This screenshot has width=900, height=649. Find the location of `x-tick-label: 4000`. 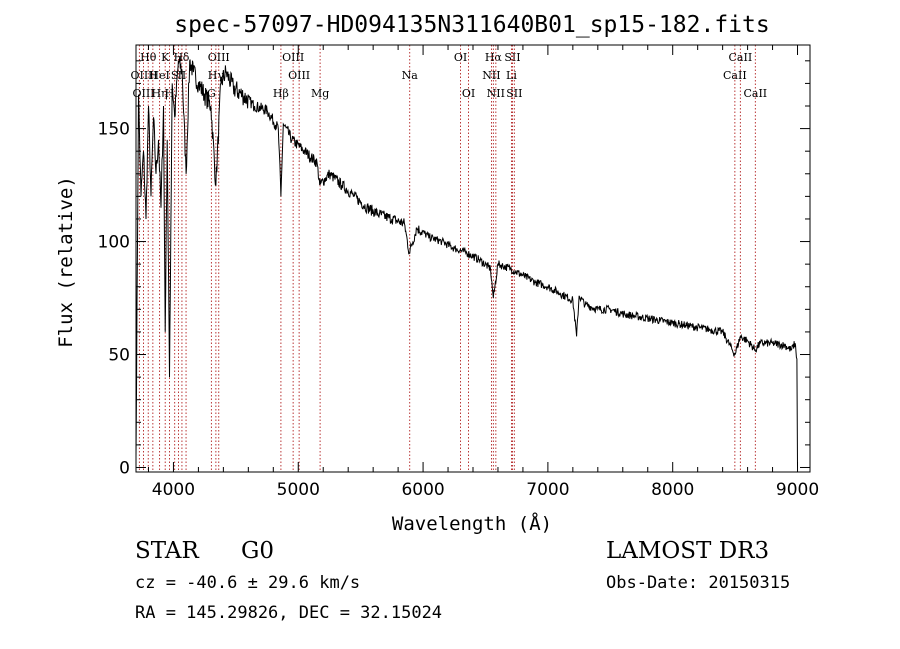

x-tick-label: 4000 is located at coordinates (173, 490).